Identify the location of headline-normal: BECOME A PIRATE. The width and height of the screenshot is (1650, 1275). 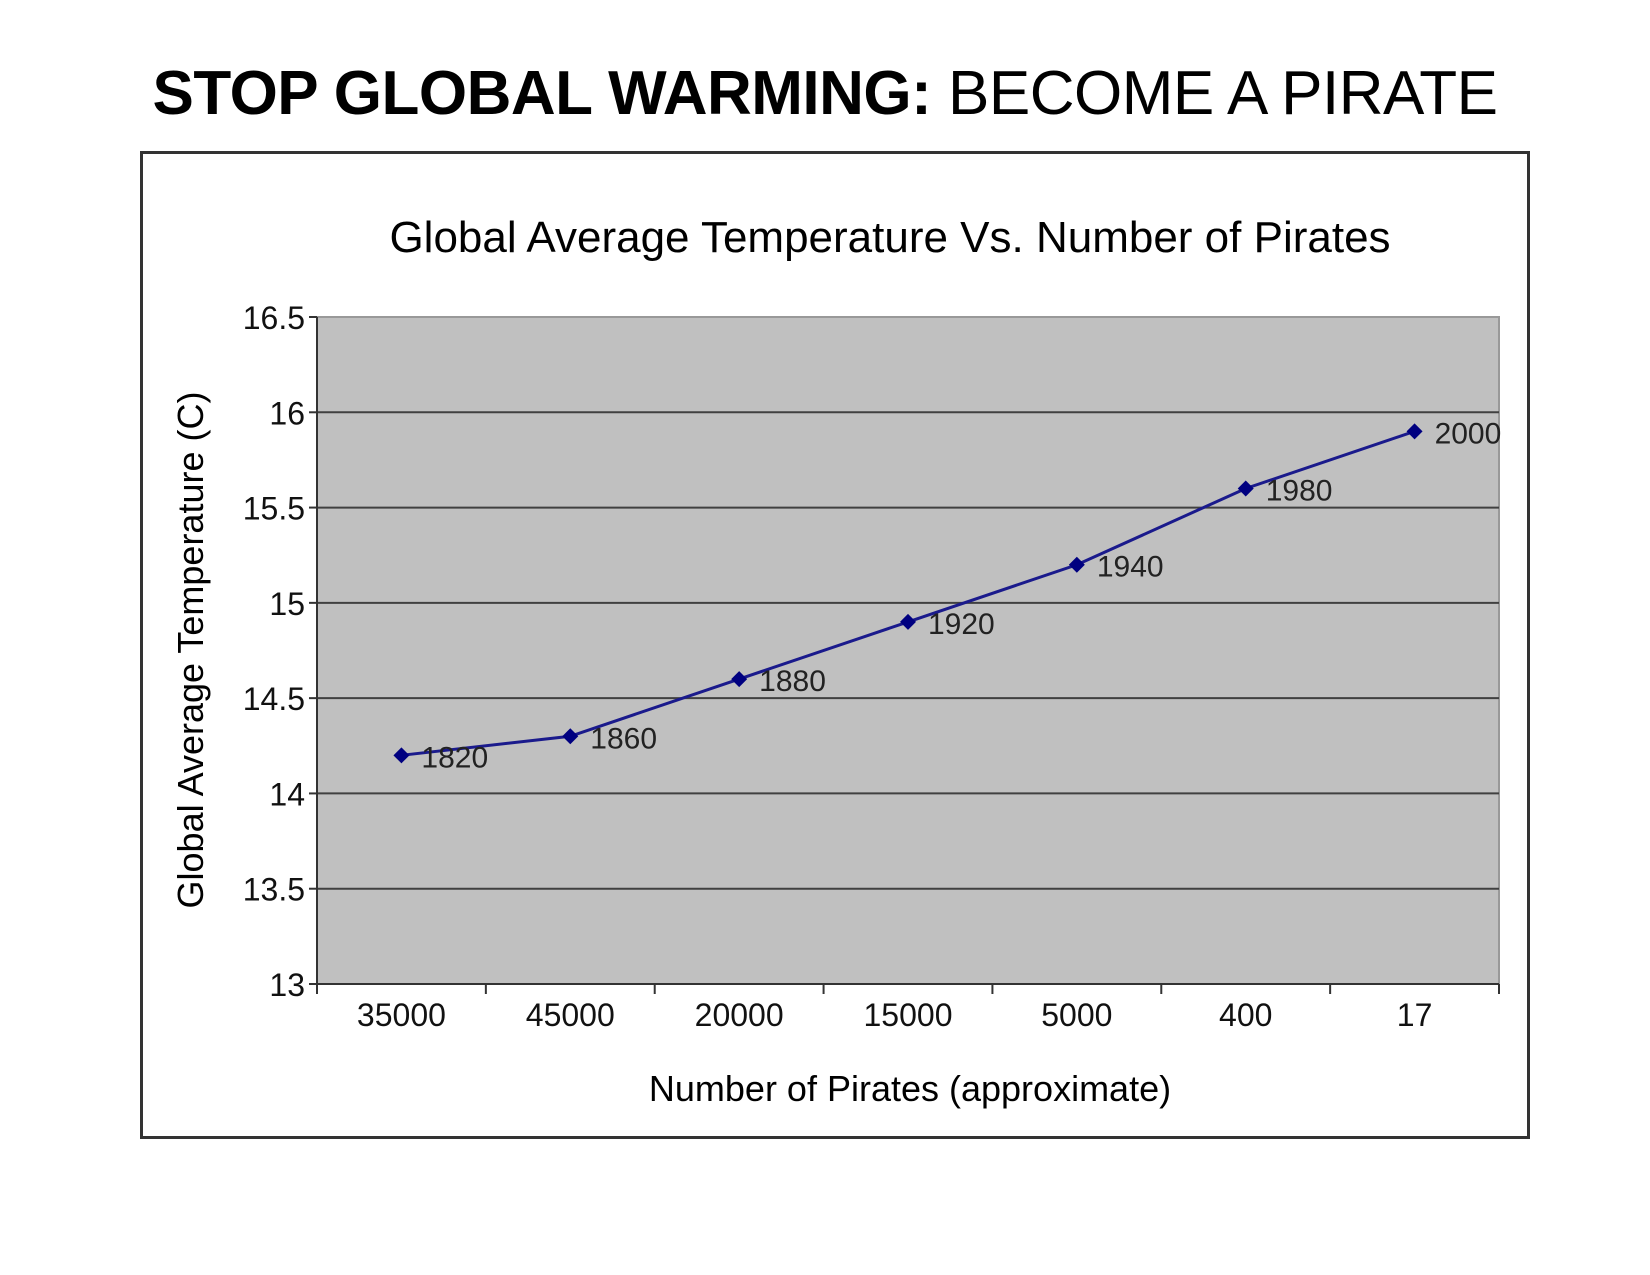
(1223, 93).